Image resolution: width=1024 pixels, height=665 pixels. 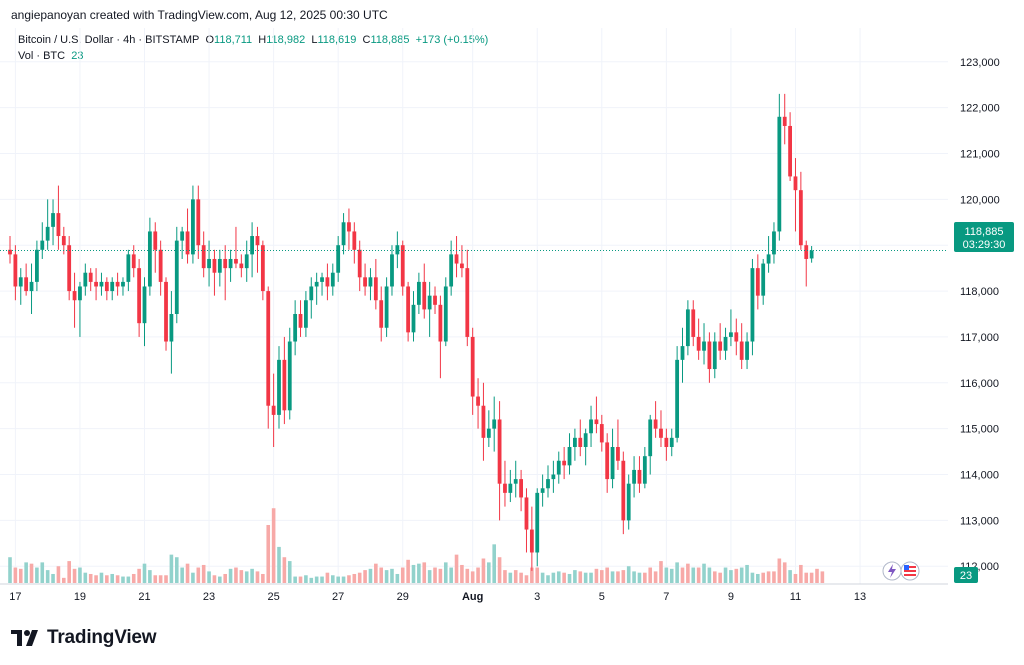 I want to click on event-icons, so click(x=901, y=571).